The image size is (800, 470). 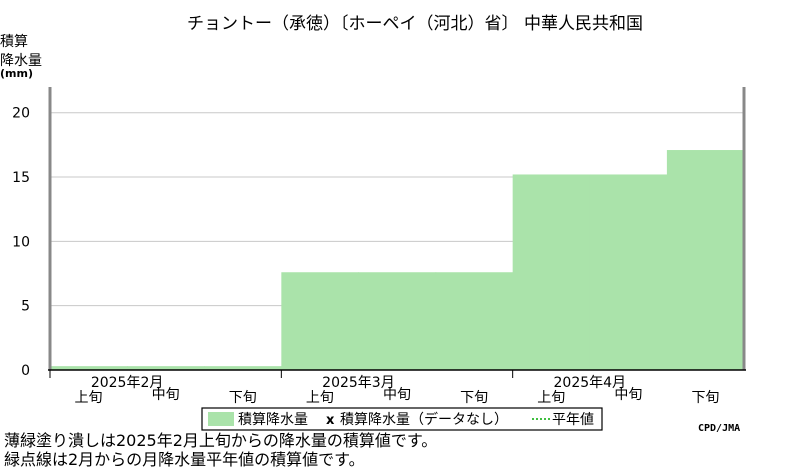 I want to click on x-period-label-8: 下旬, so click(x=705, y=398).